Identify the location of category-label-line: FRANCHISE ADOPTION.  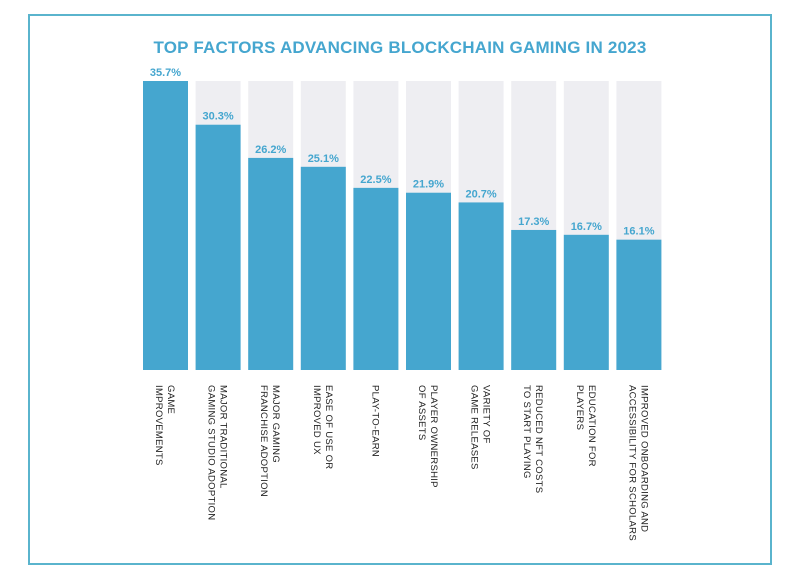
(263, 441).